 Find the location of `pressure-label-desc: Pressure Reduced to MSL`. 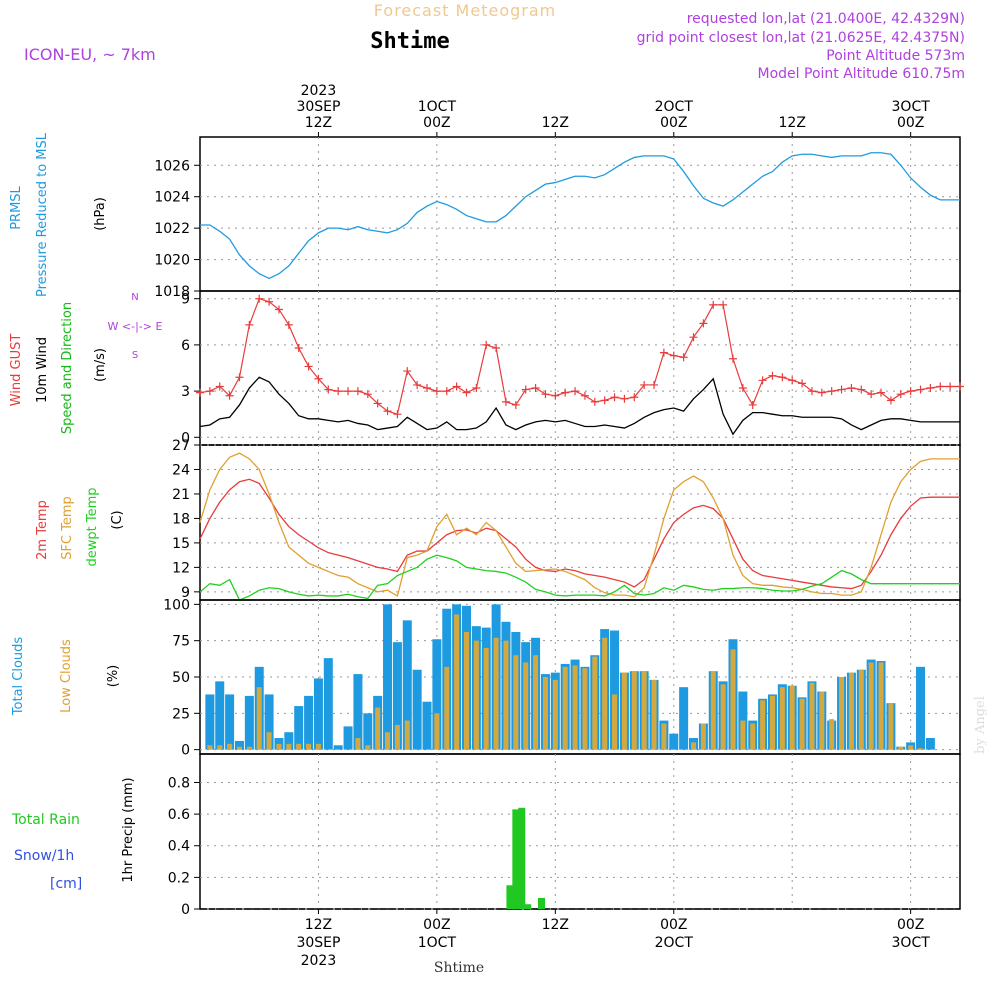

pressure-label-desc: Pressure Reduced to MSL is located at coordinates (42, 214).